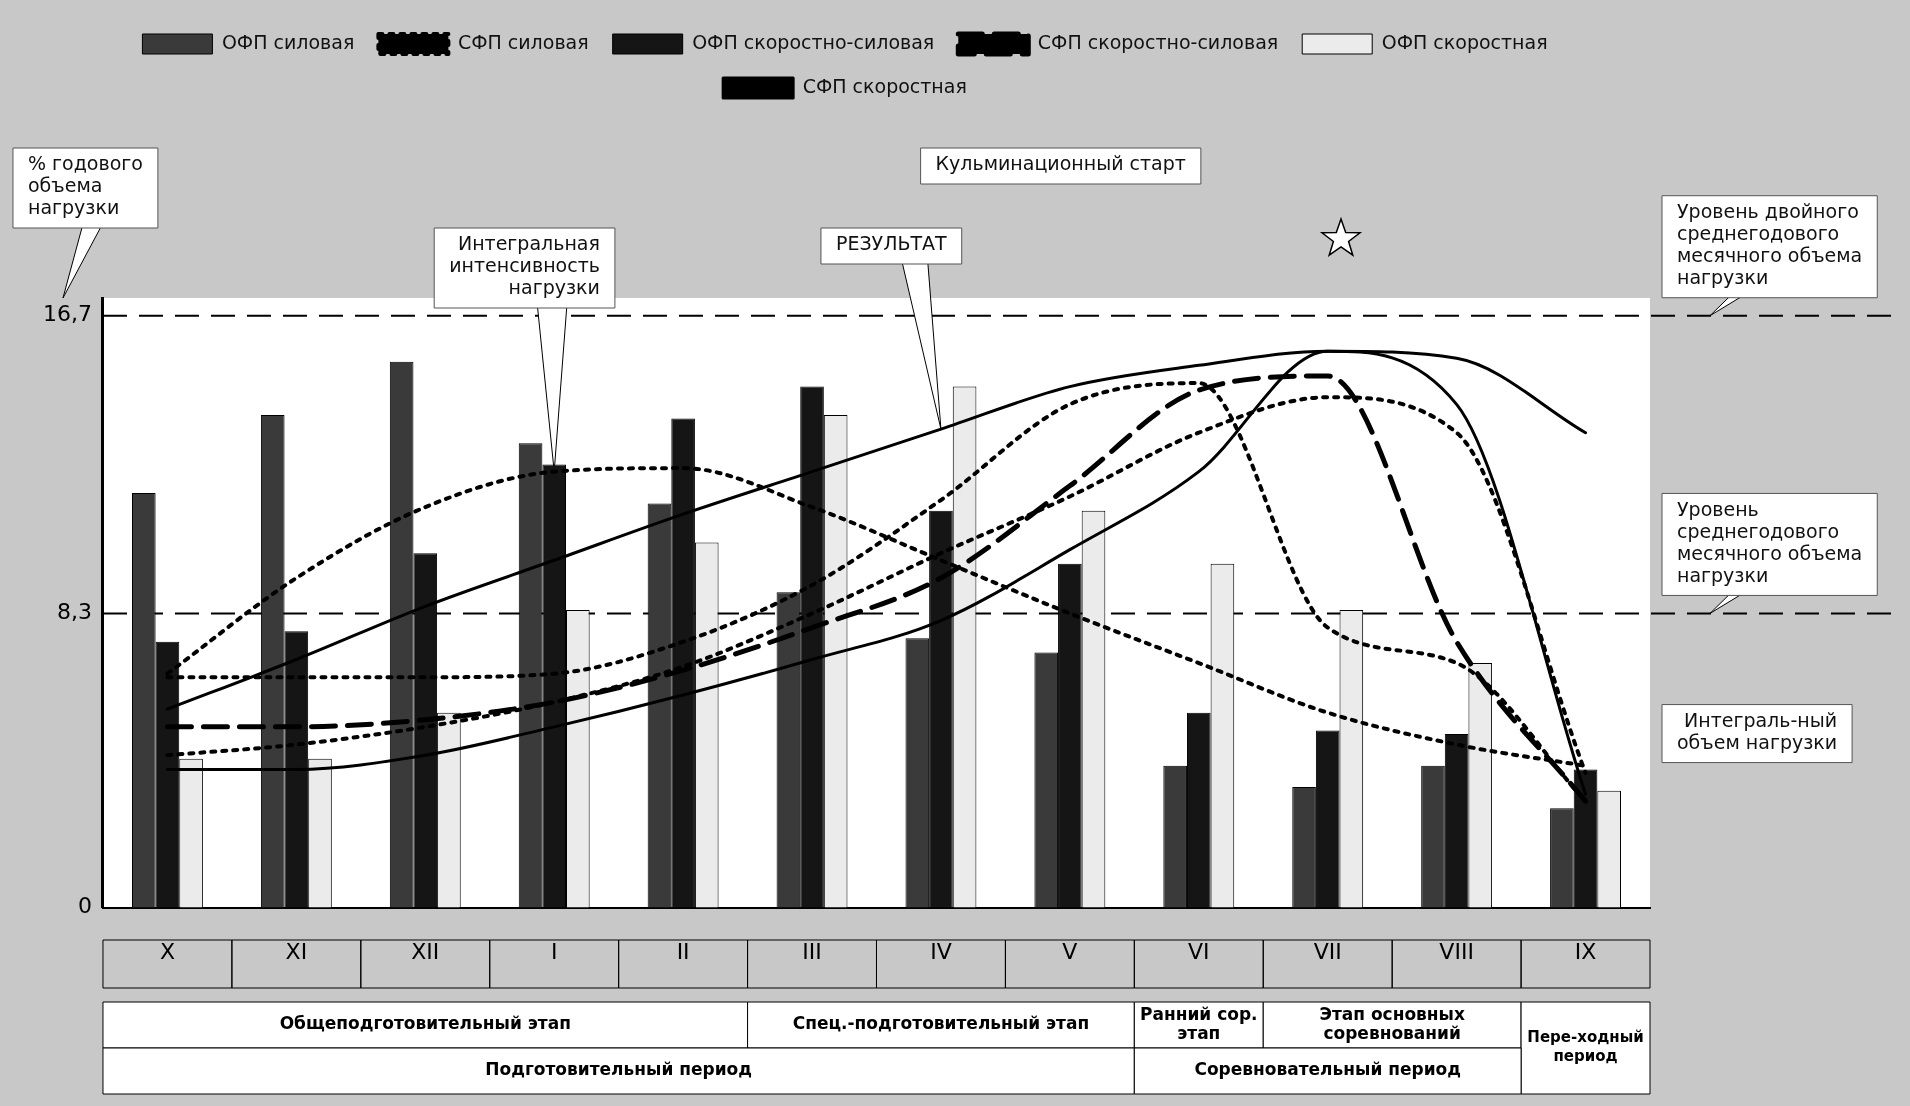 This screenshot has height=1106, width=1910. I want to click on legend-label: СФП скоростная, so click(884, 85).